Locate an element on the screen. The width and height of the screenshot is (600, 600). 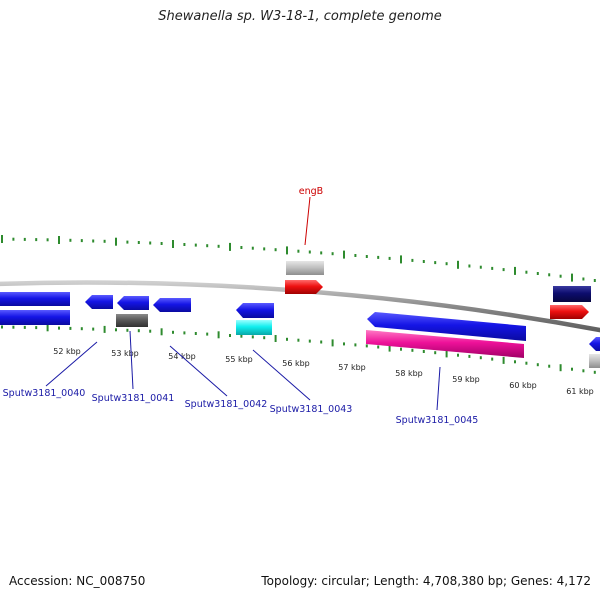
gene-feature-magenta is located at coordinates (445, 344).